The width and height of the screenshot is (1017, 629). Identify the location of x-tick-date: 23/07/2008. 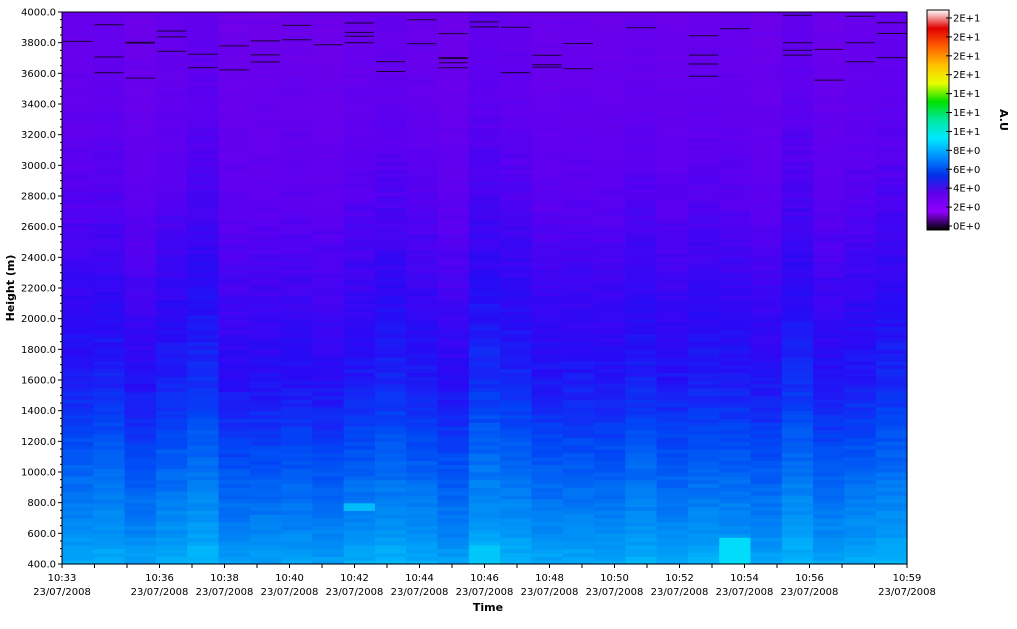
(290, 592).